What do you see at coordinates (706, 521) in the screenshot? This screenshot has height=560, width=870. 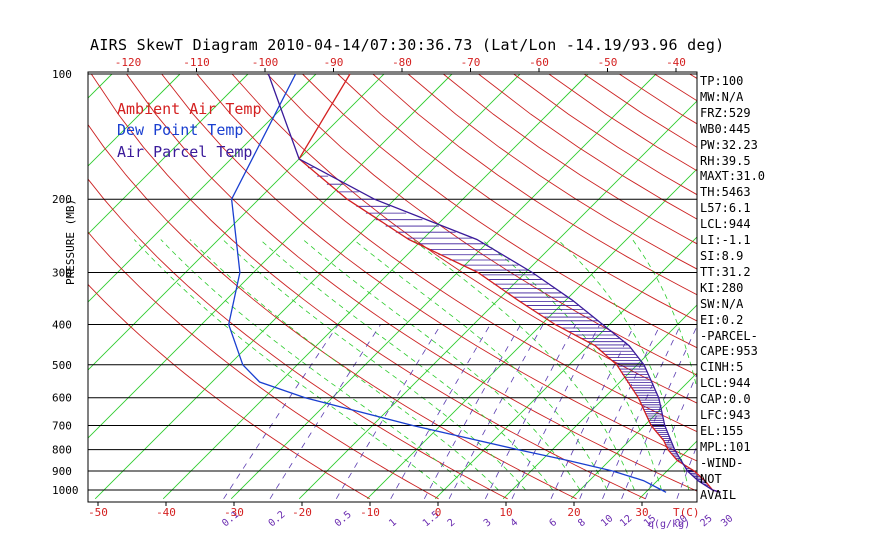 I see `mixing-ratio-label: 25` at bounding box center [706, 521].